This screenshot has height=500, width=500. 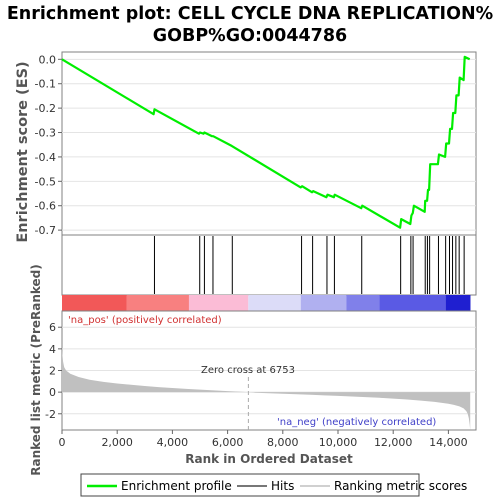 What do you see at coordinates (228, 442) in the screenshot?
I see `x-tick-label: 6,000` at bounding box center [228, 442].